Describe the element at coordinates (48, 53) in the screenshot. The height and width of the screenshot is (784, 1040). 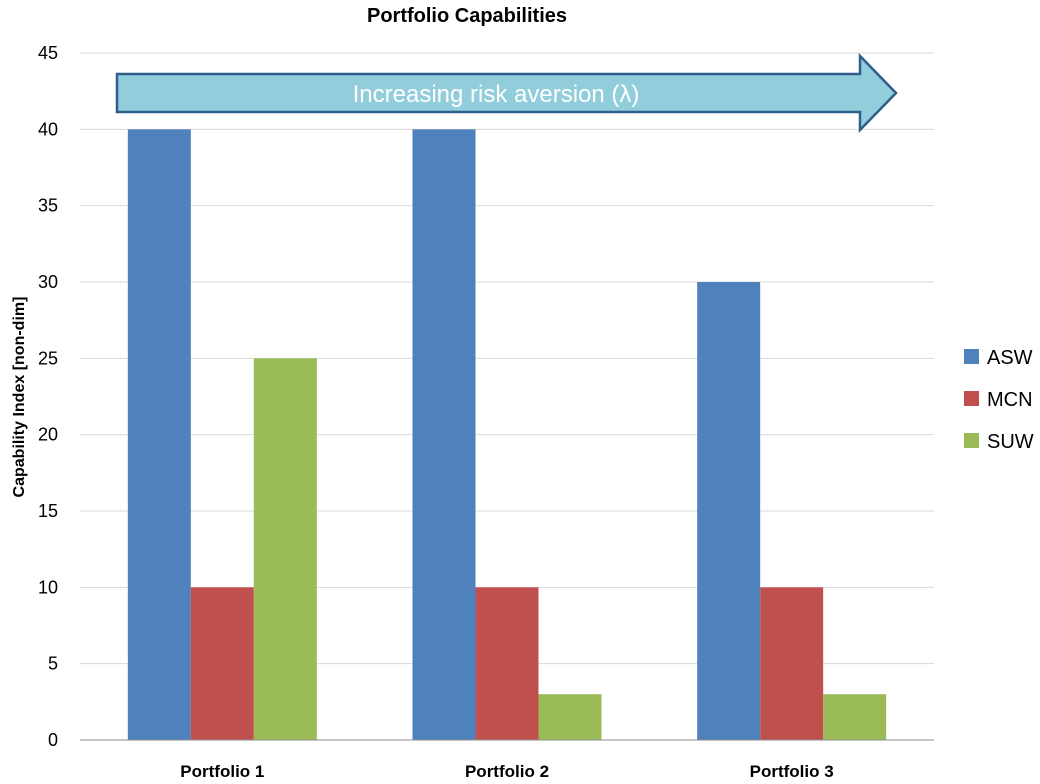
I see `y-tick-label: 45` at that location.